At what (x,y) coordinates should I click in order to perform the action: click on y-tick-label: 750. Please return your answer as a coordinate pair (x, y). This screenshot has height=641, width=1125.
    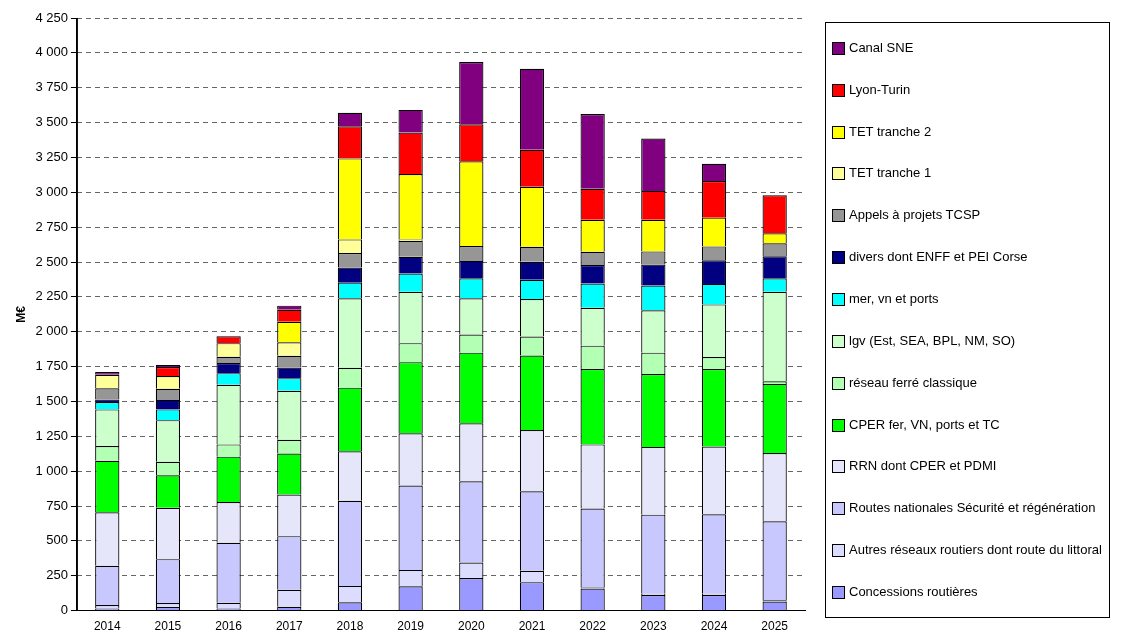
    Looking at the image, I should click on (57, 505).